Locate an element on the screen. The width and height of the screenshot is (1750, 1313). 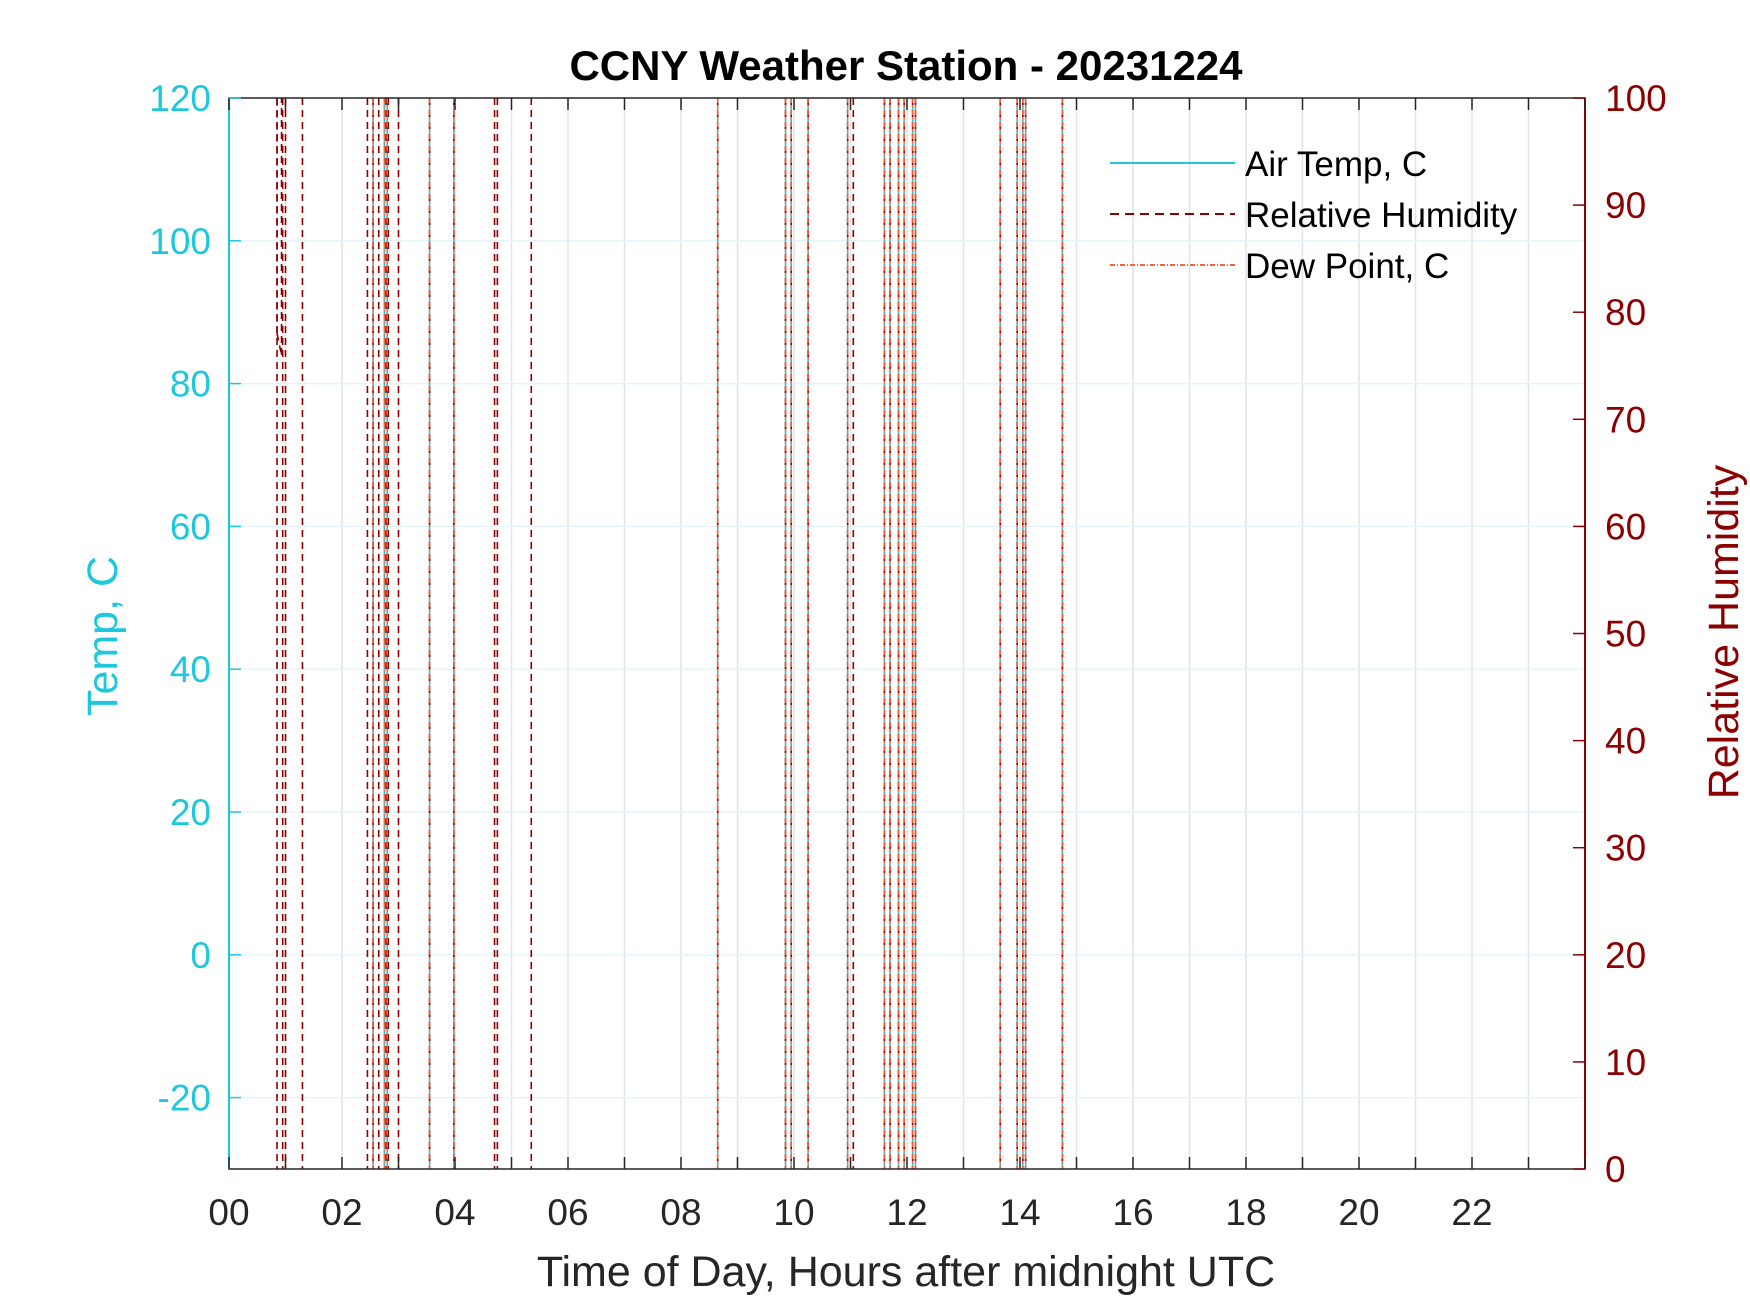
y-left-tick-label: 60 is located at coordinates (190, 526).